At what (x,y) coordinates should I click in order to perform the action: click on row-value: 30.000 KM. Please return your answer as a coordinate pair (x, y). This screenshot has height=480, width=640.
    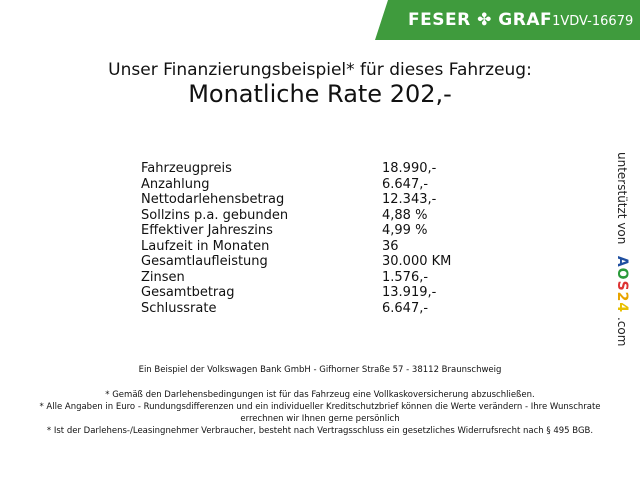
    Looking at the image, I should click on (417, 261).